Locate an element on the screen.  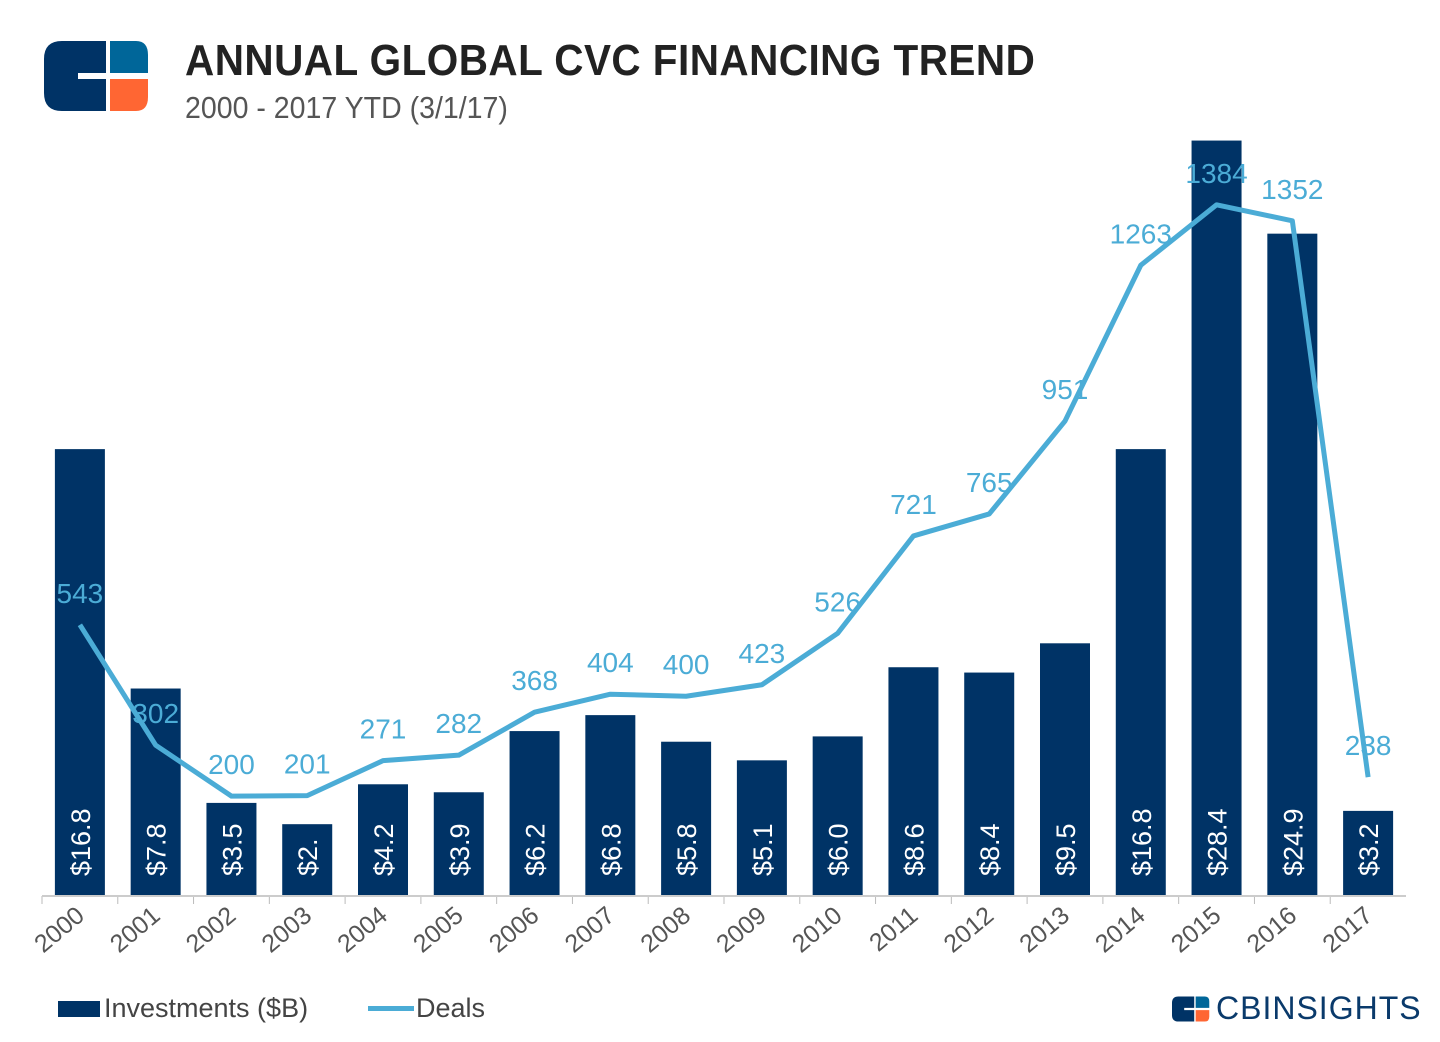
cb-insights-small-logo-icon is located at coordinates (1191, 1008).